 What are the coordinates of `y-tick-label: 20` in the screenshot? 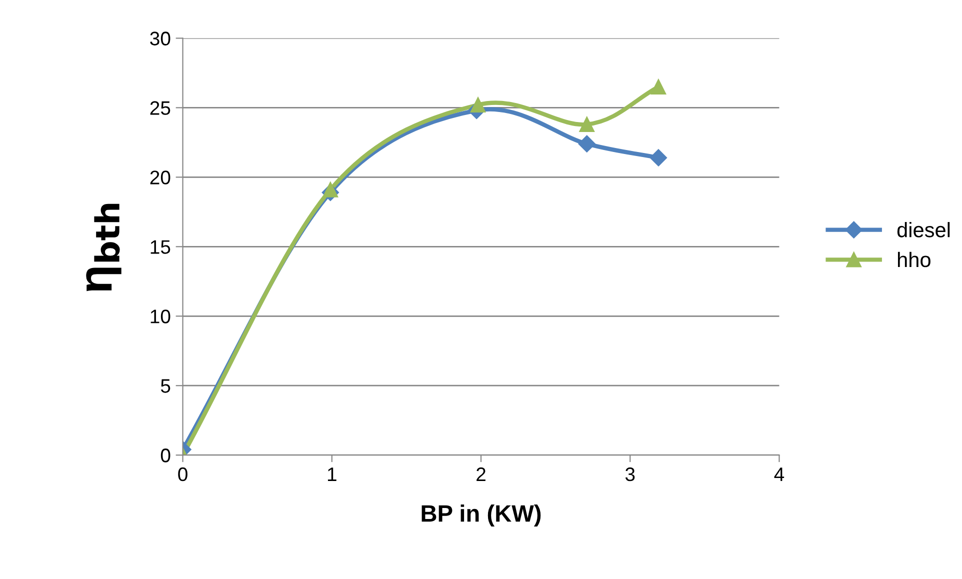 It's located at (160, 177).